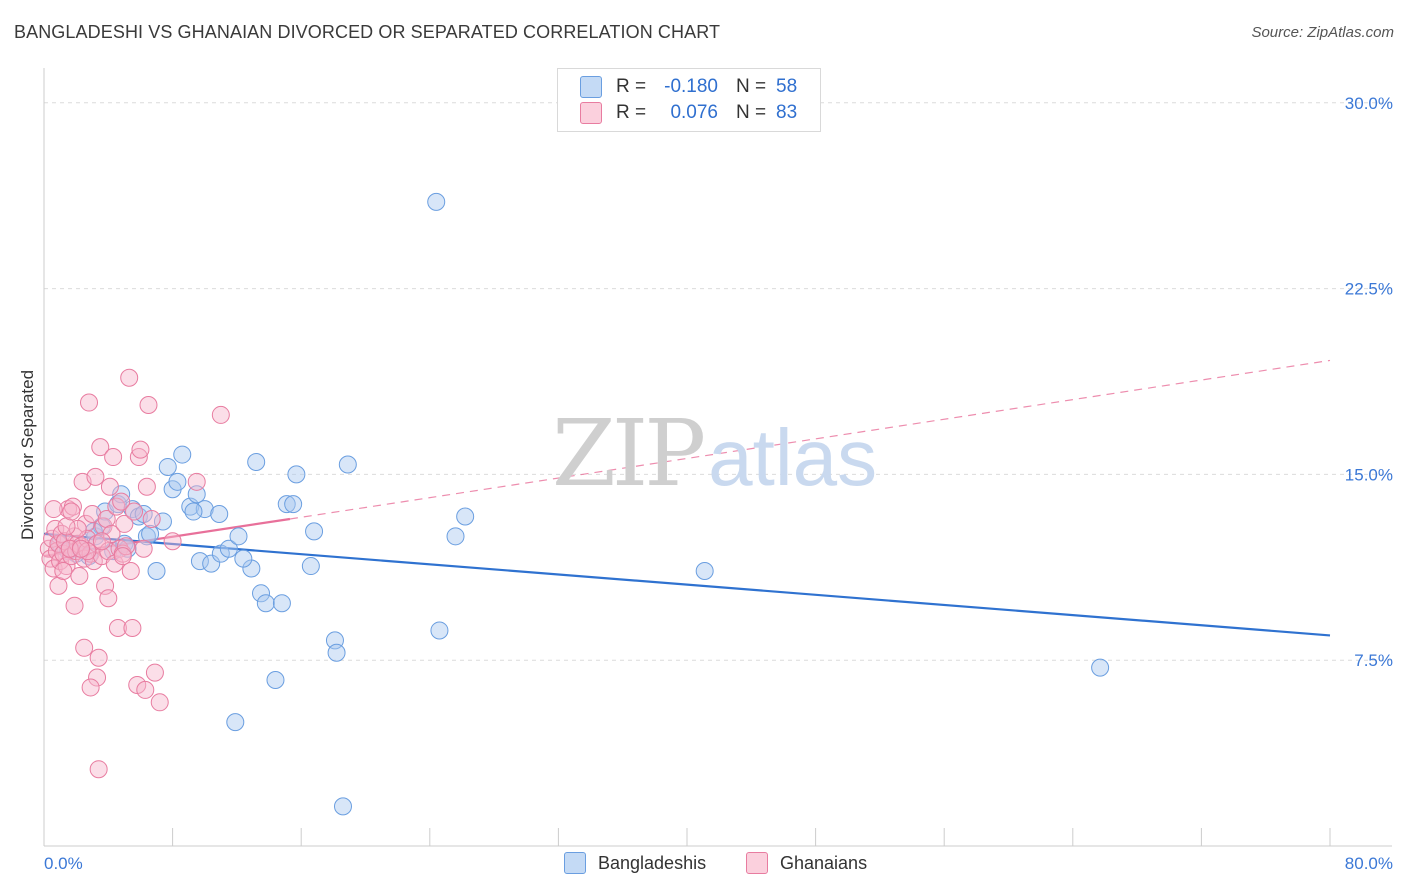 Image resolution: width=1406 pixels, height=892 pixels. What do you see at coordinates (575, 863) in the screenshot?
I see `series-swatch-bangladeshis` at bounding box center [575, 863].